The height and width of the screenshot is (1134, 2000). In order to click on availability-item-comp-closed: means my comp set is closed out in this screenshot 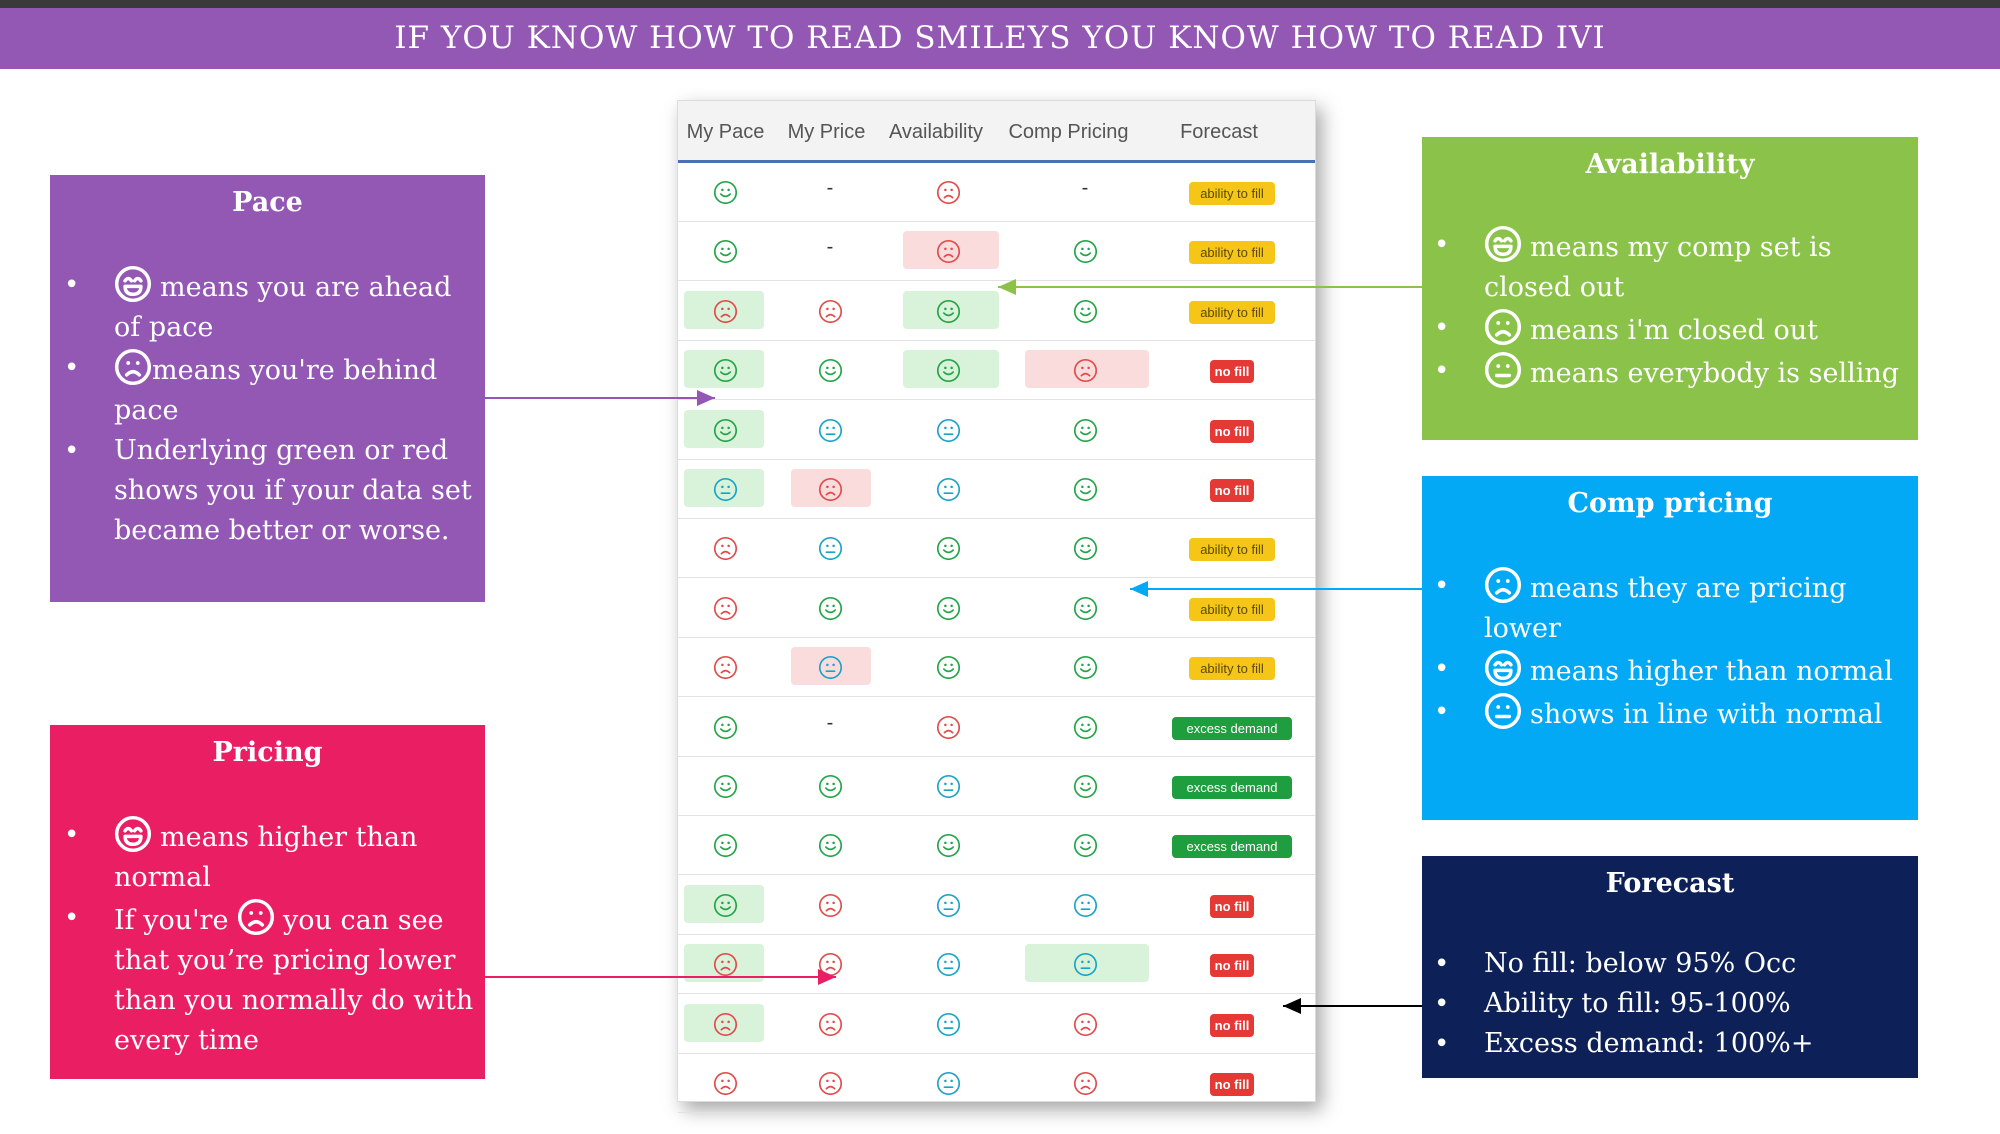, I will do `click(1669, 266)`.